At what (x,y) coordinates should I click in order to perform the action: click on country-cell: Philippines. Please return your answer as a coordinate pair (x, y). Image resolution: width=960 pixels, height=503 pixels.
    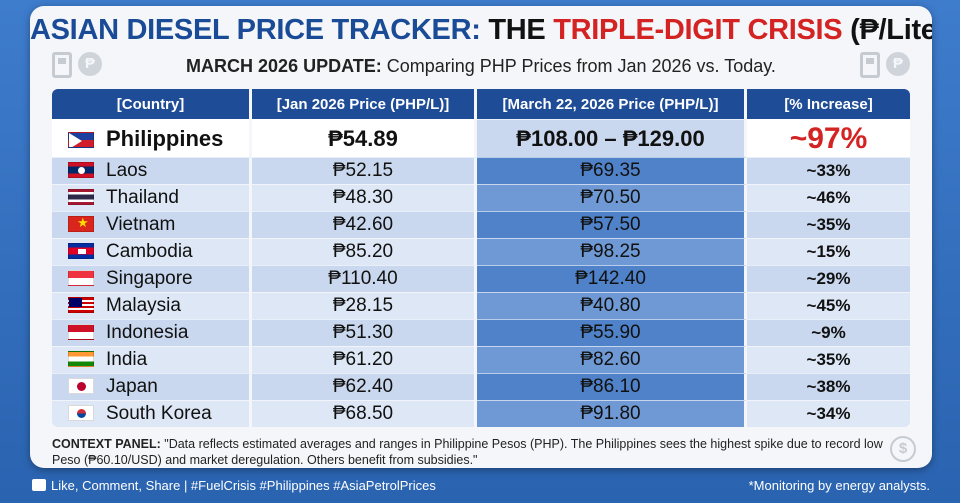
    Looking at the image, I should click on (152, 138).